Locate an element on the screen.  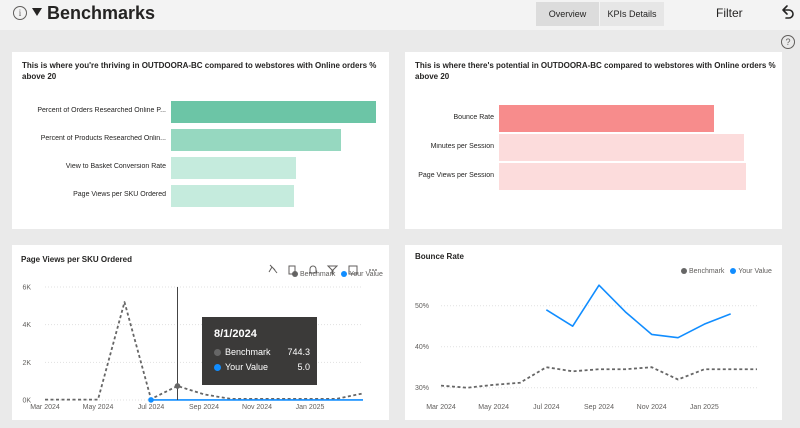
thriving-bar-label: Page Views per SKU Ordered is located at coordinates (119, 194).